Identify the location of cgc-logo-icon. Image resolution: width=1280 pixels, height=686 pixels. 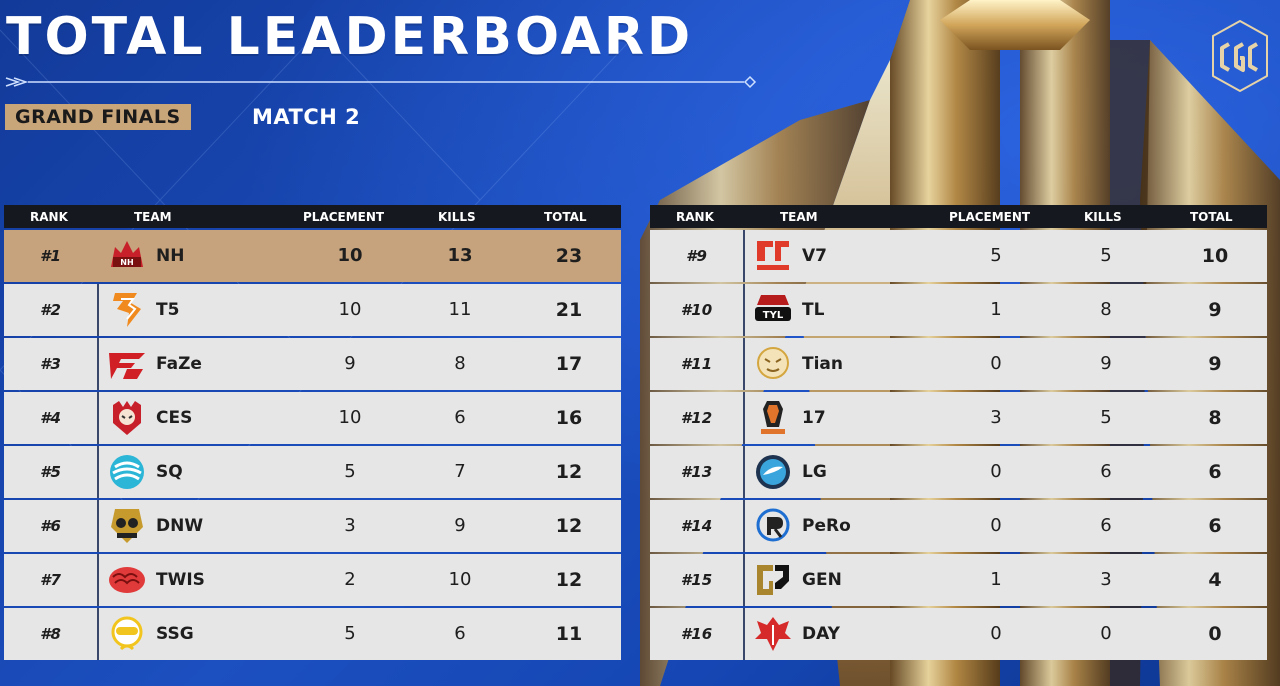
(1240, 56).